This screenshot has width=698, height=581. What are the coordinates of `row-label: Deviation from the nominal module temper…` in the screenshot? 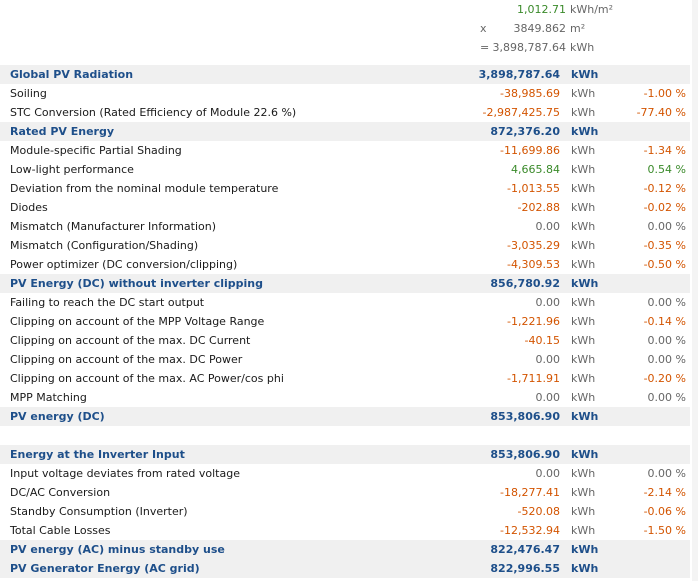 It's located at (144, 188).